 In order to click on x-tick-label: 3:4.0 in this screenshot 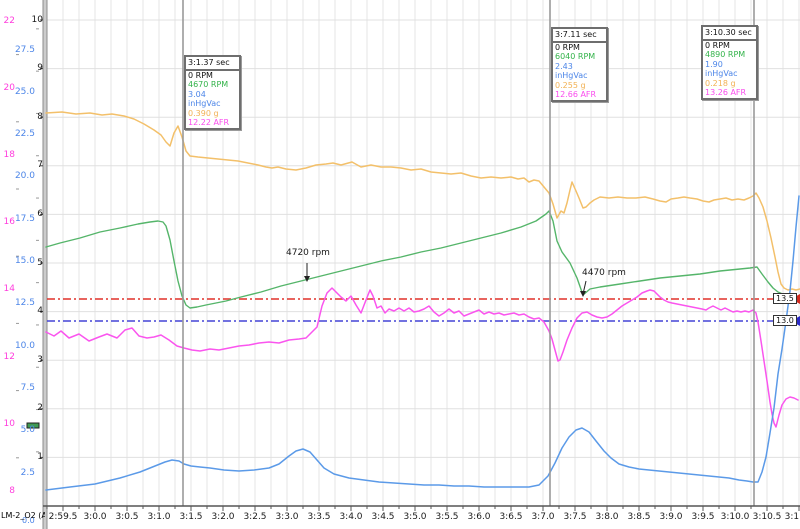, I will do `click(351, 517)`.